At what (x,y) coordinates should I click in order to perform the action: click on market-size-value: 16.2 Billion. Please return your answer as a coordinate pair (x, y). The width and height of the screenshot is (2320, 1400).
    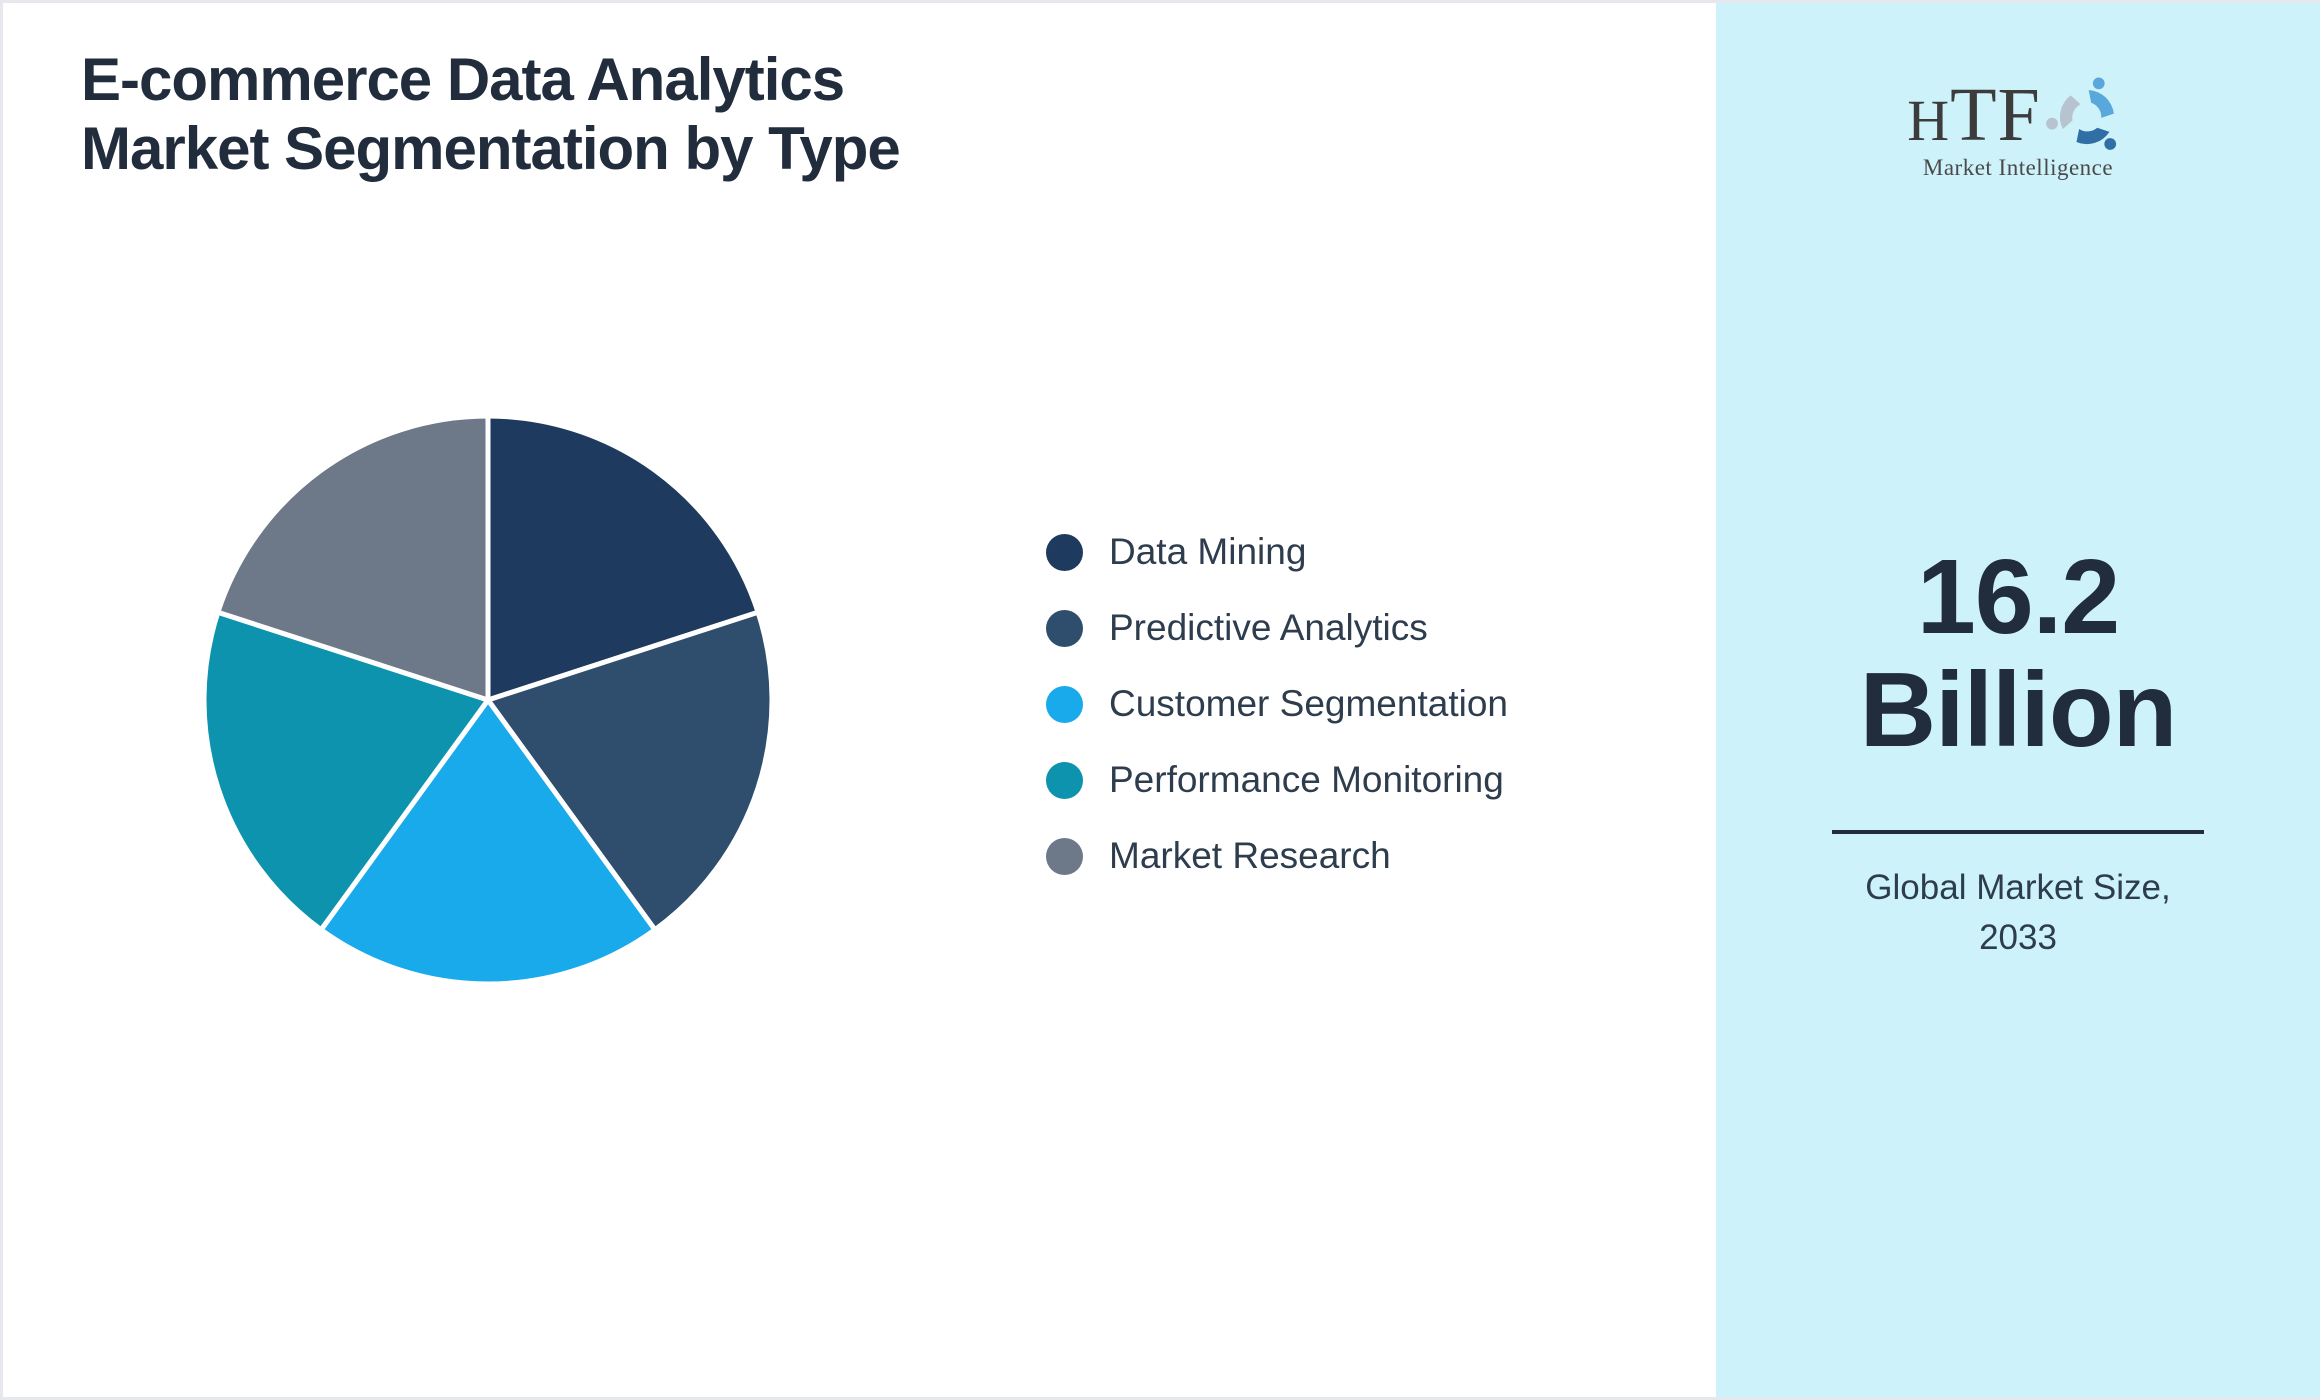
    Looking at the image, I should click on (2018, 654).